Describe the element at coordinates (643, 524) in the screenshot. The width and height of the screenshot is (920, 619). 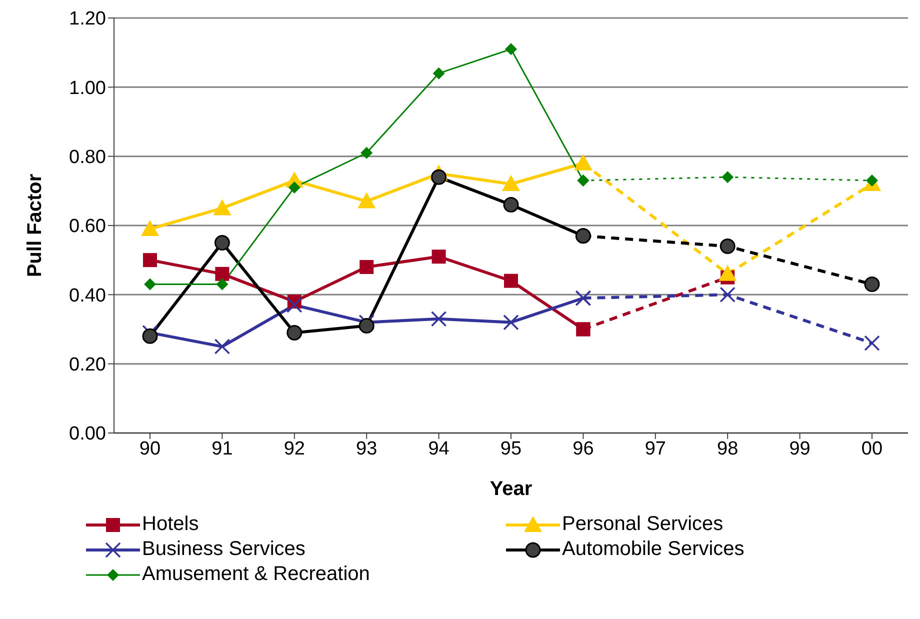
I see `legend-label: Personal Services` at that location.